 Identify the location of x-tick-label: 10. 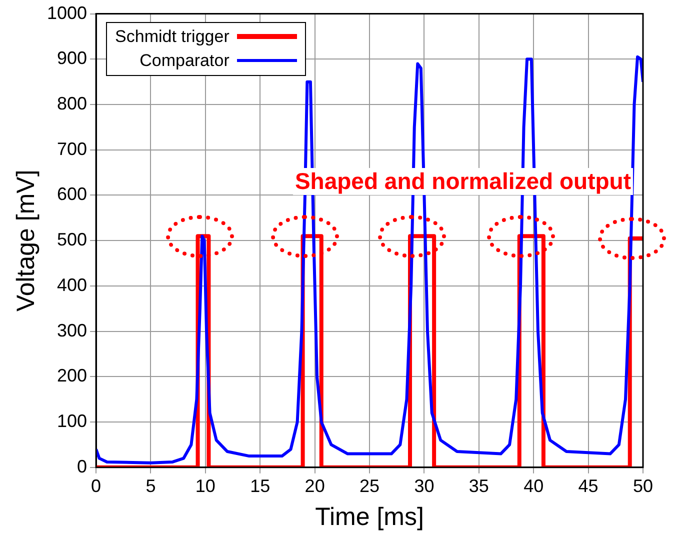
(205, 486).